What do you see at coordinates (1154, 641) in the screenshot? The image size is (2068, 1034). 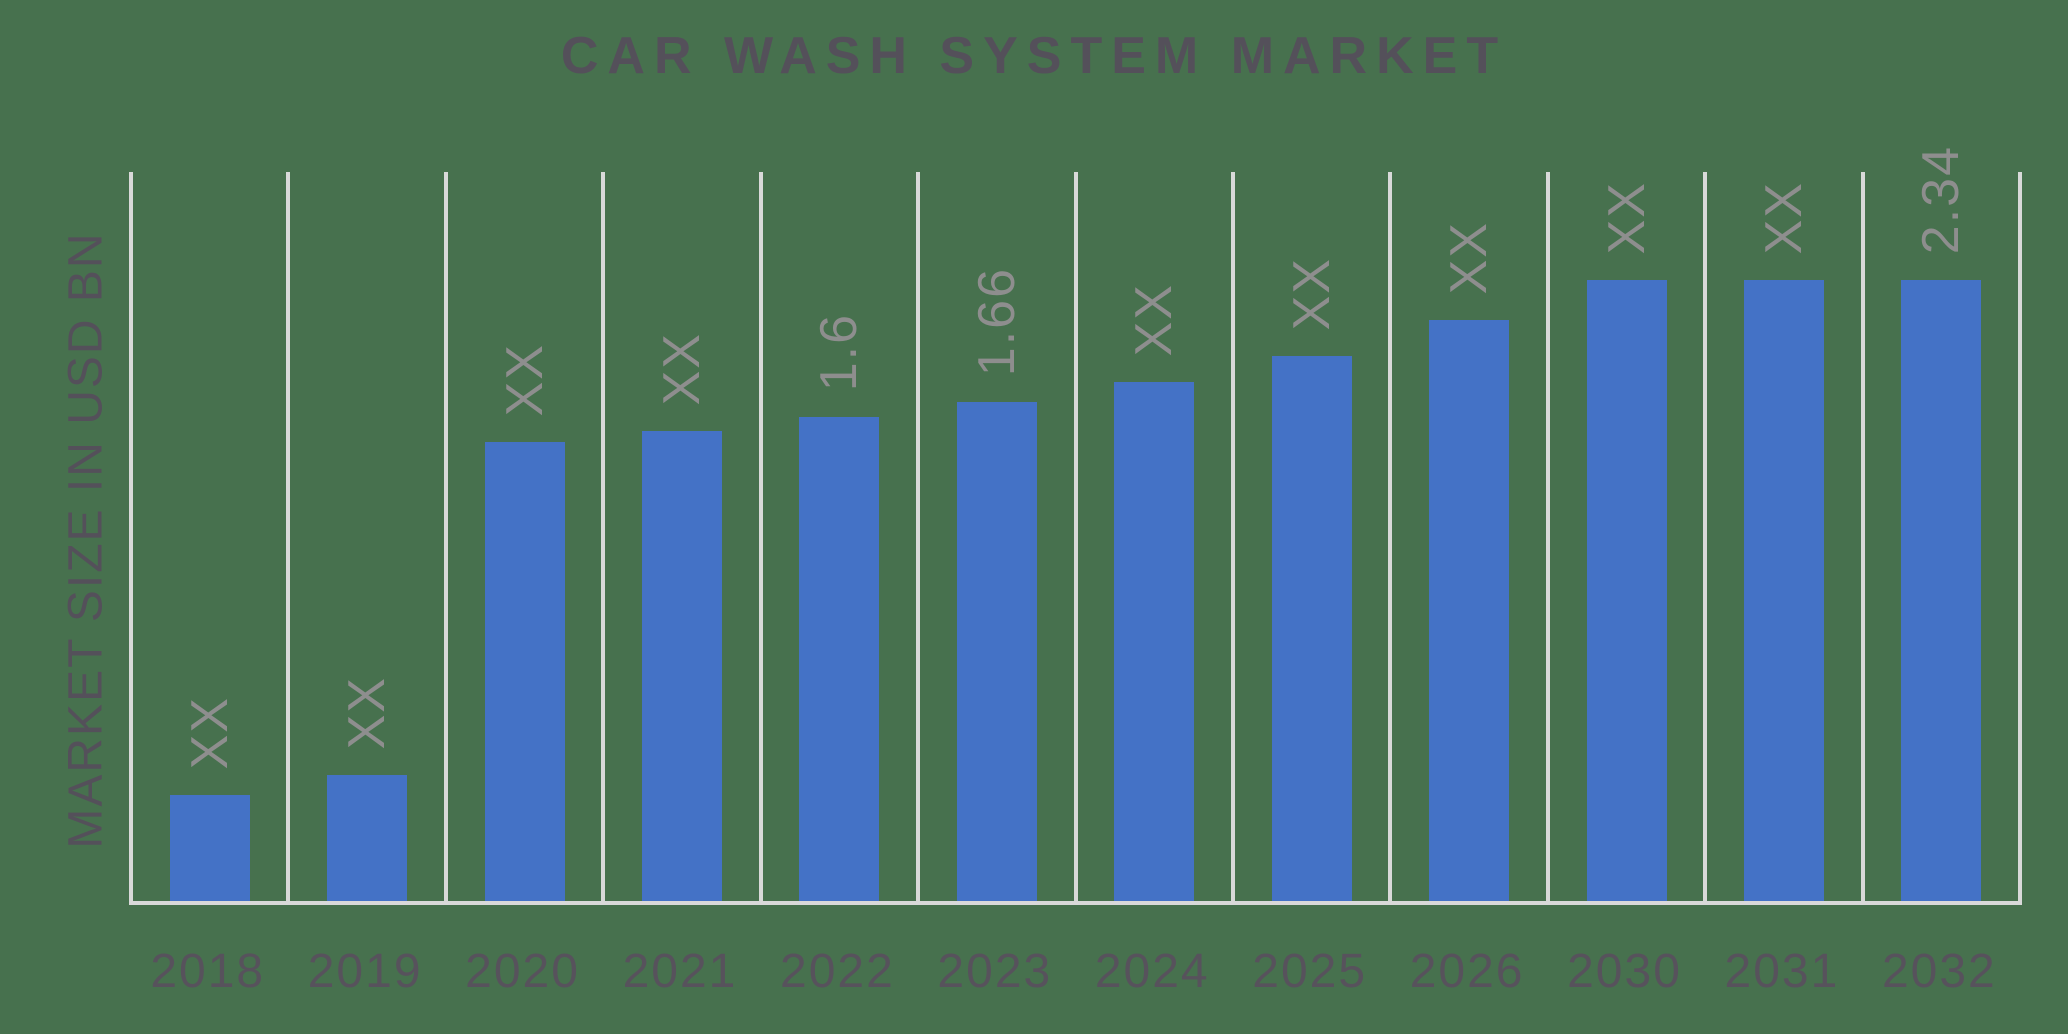 I see `bar-2024` at bounding box center [1154, 641].